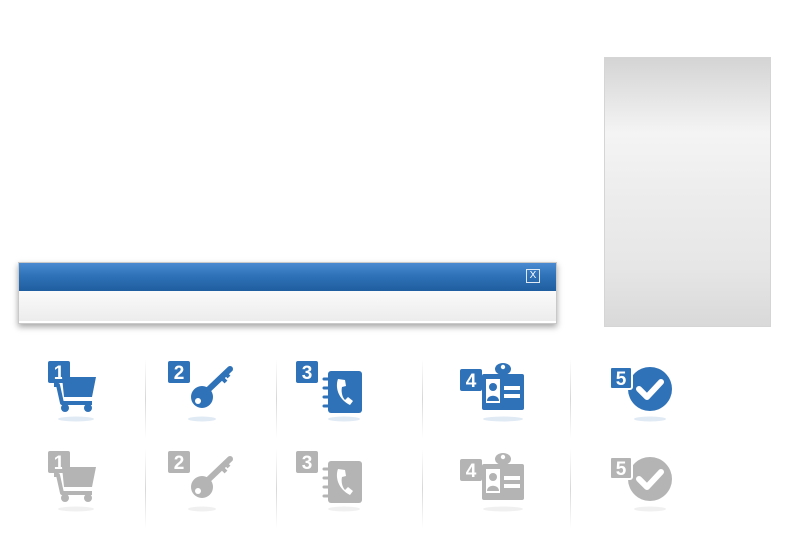 The height and width of the screenshot is (539, 808). I want to click on step-2-key: 2, so click(211, 395).